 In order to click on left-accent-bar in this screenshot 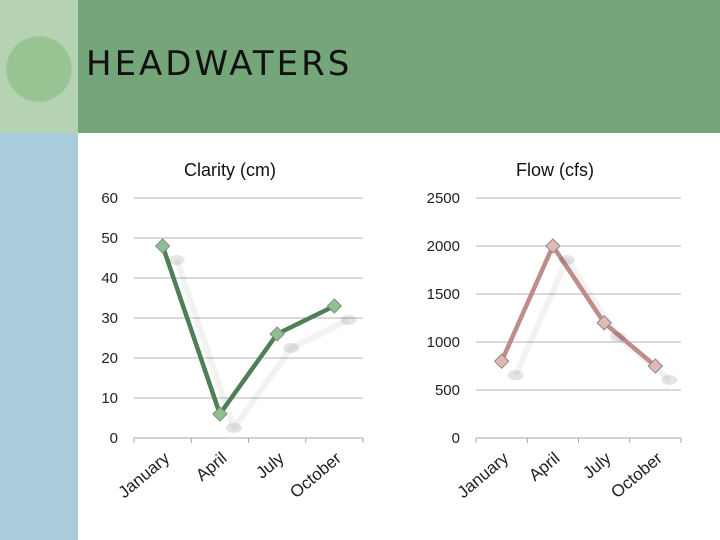, I will do `click(39, 336)`.